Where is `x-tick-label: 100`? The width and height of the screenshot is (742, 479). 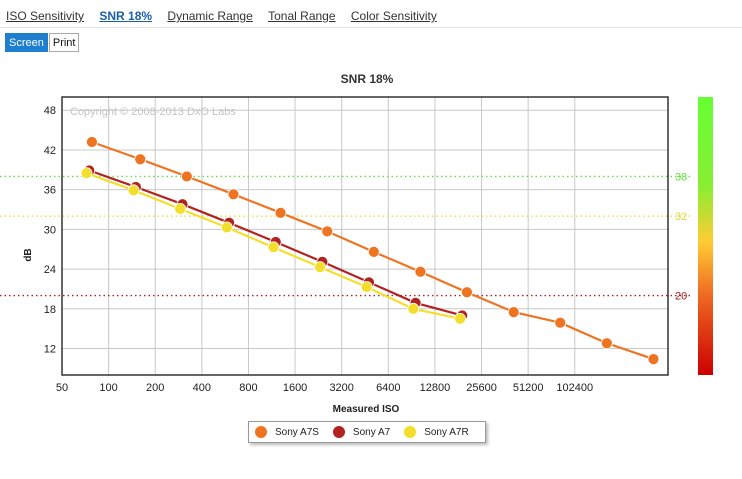 x-tick-label: 100 is located at coordinates (108, 388).